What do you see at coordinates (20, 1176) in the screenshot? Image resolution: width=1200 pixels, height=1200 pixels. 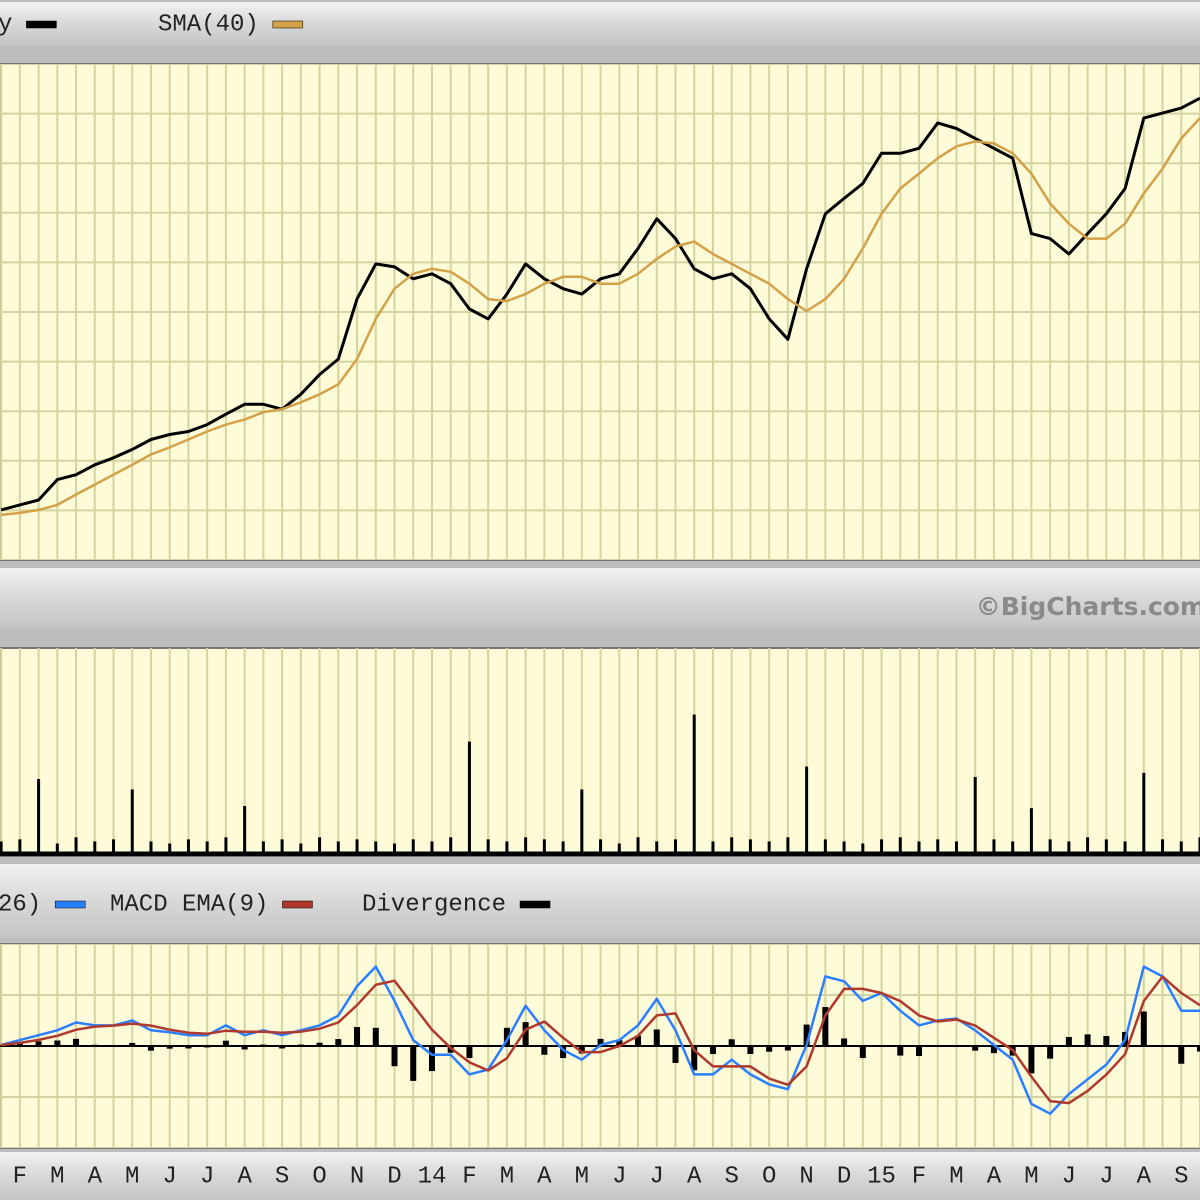 I see `x-tick-label: F` at bounding box center [20, 1176].